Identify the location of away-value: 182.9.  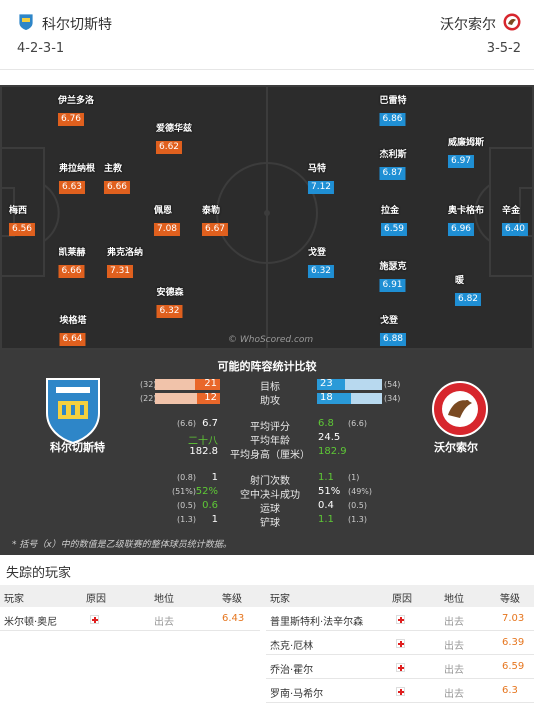
(332, 451).